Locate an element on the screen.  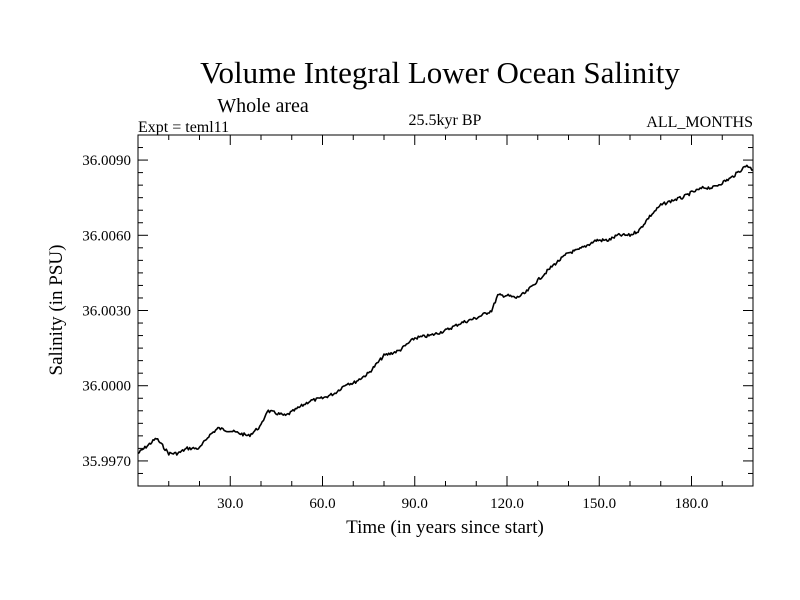
y-tick-label: 36.0000 is located at coordinates (106, 387).